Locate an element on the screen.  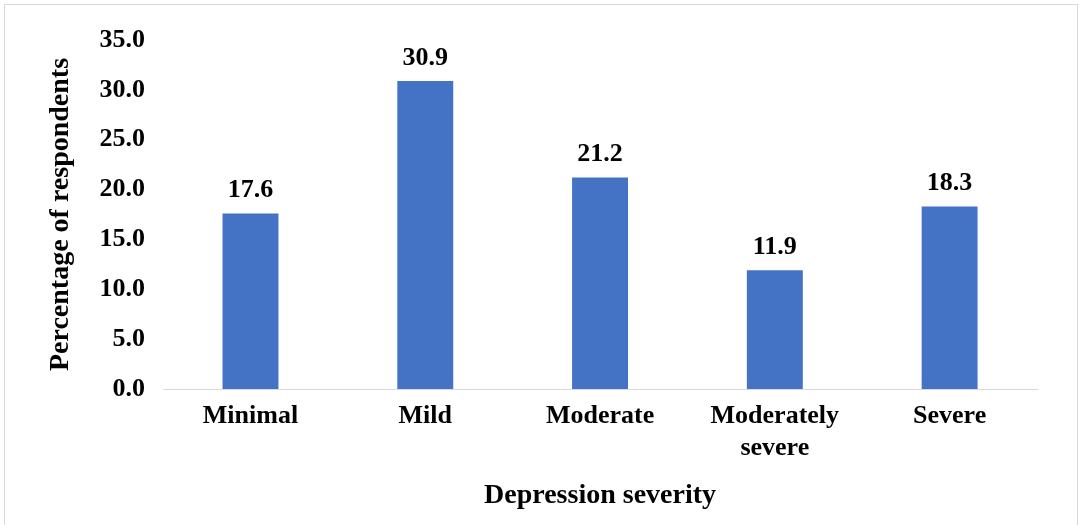
y-tick-label: 35.0 is located at coordinates (122, 38).